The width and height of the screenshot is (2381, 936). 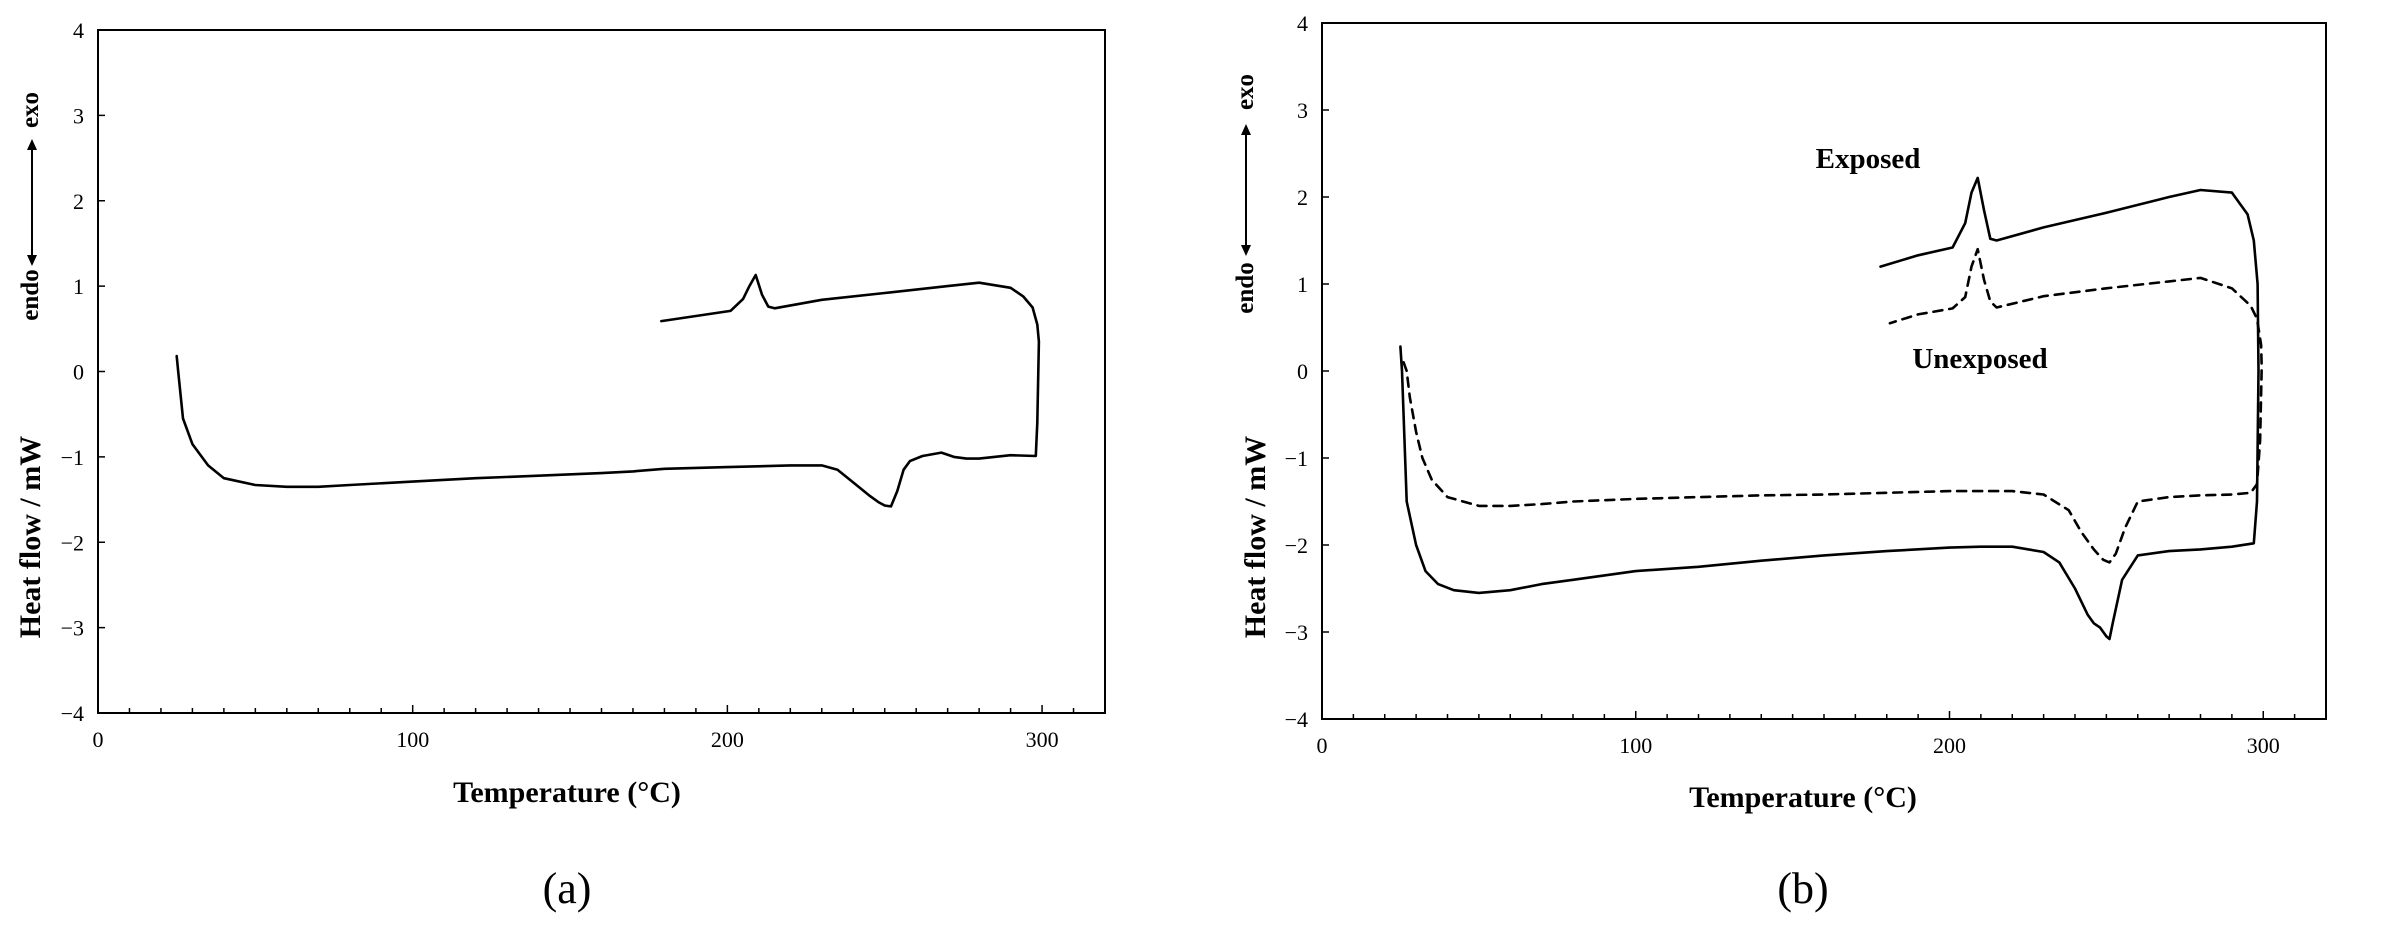 I want to click on endo-label-b: endo, so click(x=1245, y=287).